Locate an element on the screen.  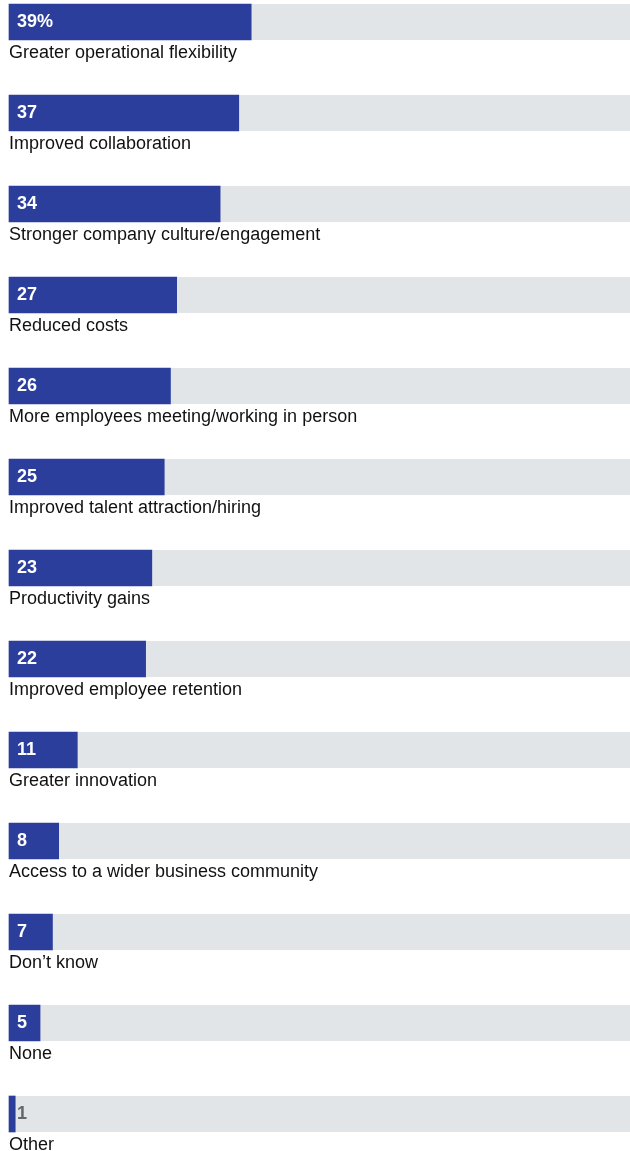
data-label: 5 is located at coordinates (22, 1021).